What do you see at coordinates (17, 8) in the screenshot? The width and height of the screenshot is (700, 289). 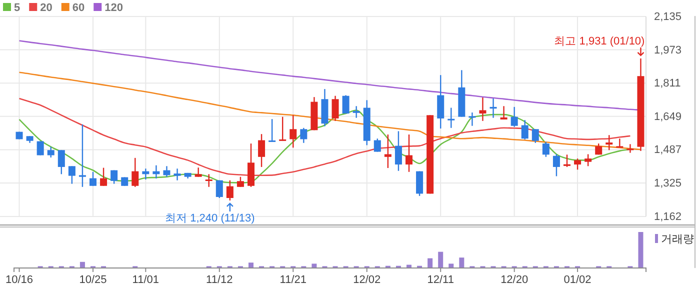 I see `legend-label: 5` at bounding box center [17, 8].